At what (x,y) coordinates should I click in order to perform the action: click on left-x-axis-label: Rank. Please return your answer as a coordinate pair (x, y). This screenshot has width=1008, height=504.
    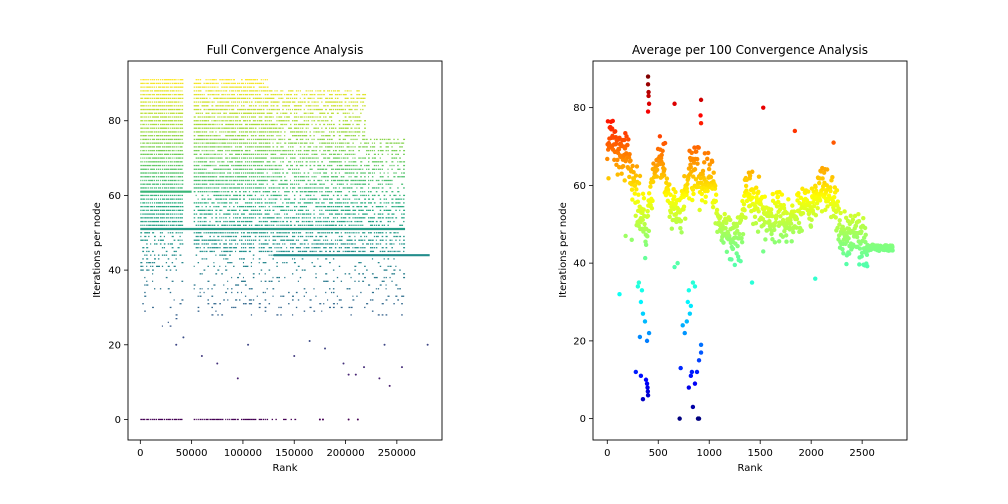
    Looking at the image, I should click on (285, 468).